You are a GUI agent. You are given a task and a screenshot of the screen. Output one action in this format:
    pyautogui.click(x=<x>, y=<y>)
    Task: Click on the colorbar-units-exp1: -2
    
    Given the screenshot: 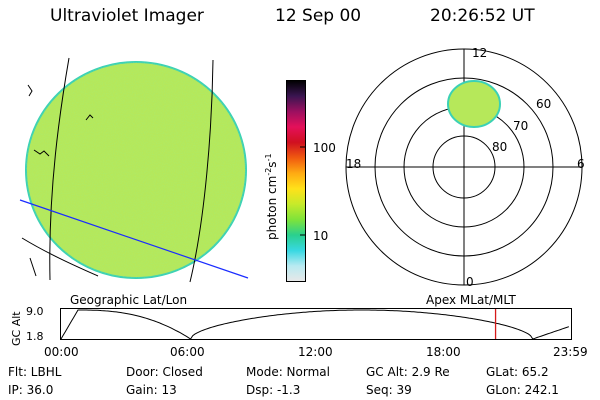 What is the action you would take?
    pyautogui.click(x=268, y=171)
    